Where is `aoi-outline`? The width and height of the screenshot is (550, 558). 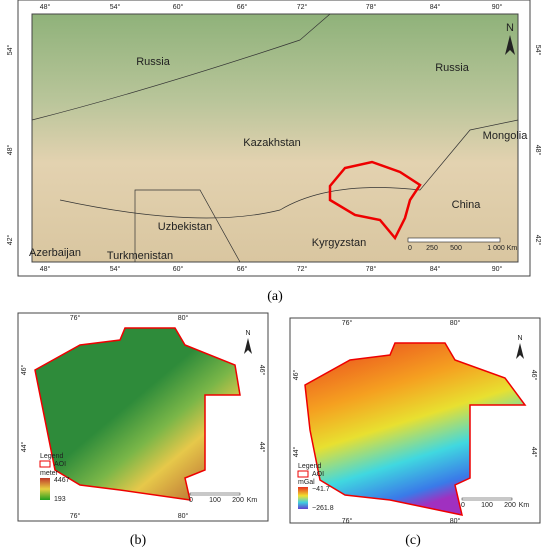
aoi-outline is located at coordinates (375, 200).